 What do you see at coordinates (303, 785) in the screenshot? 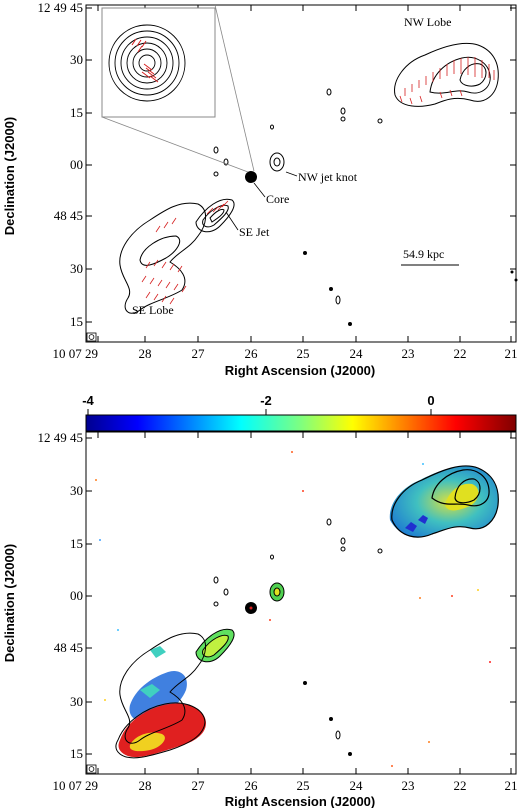
I see `bottom-xtick-label: 25` at bounding box center [303, 785].